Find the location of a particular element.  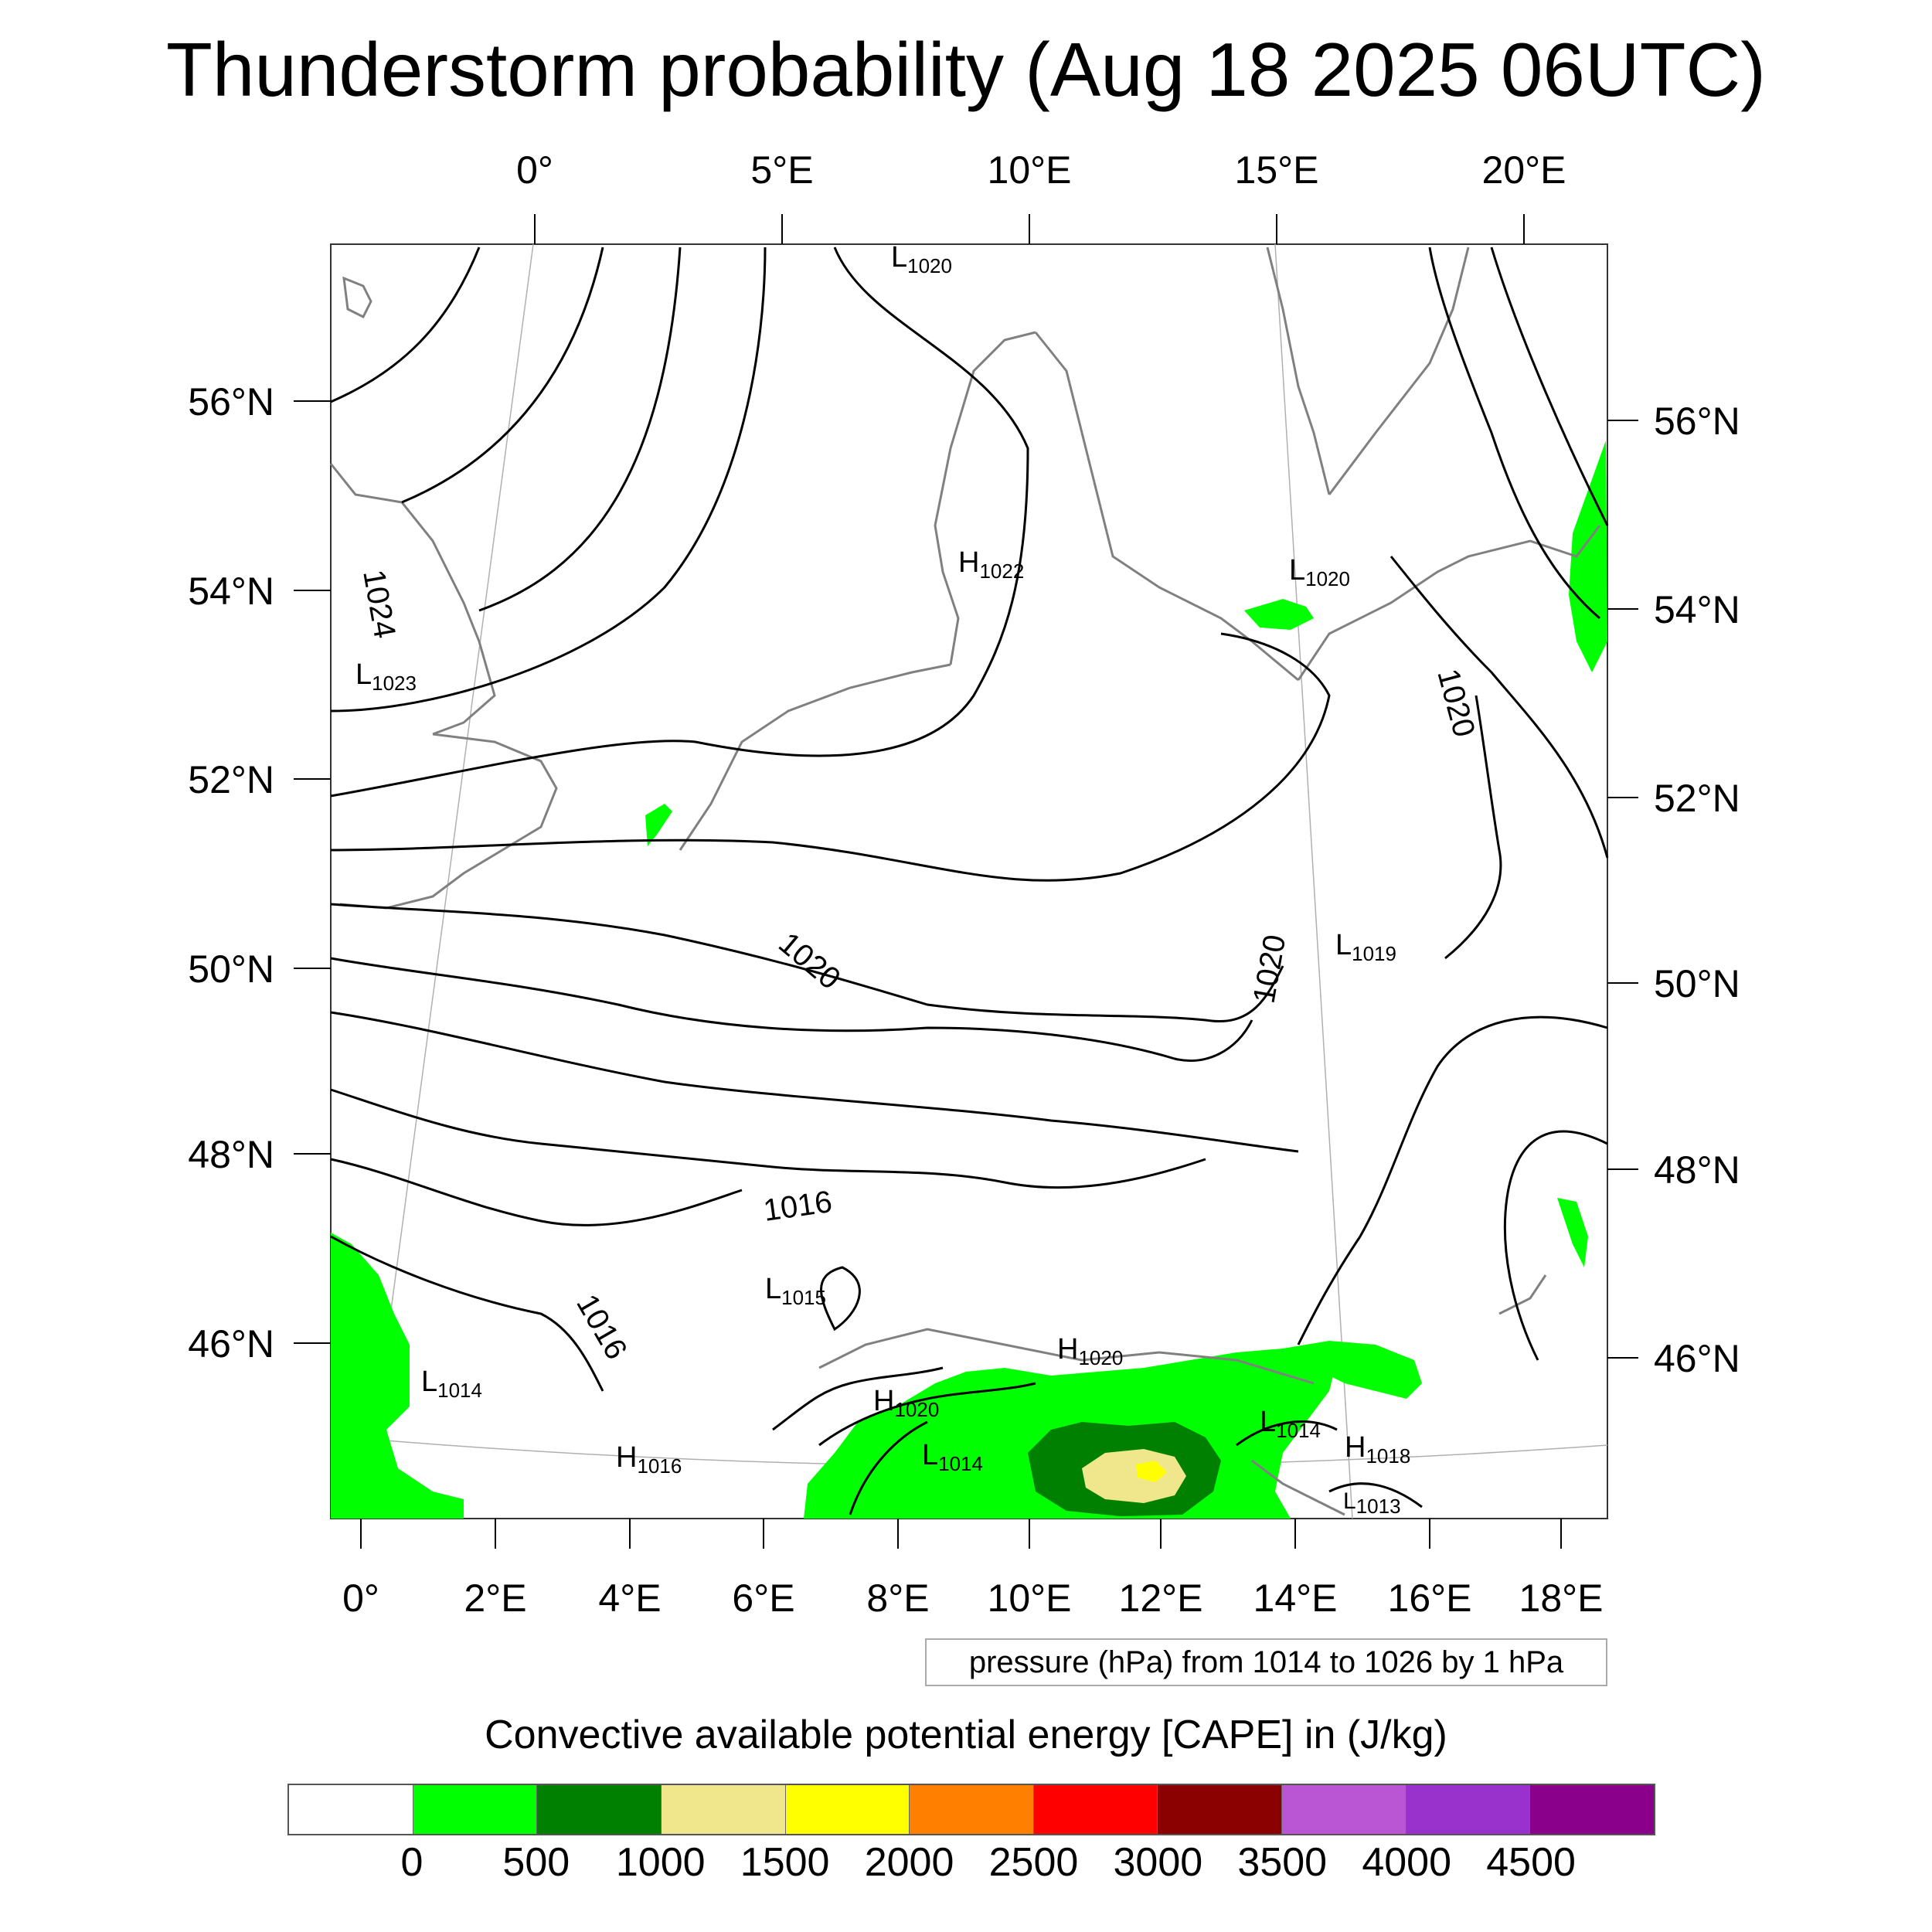

top-lon-label: 5°E is located at coordinates (781, 170).